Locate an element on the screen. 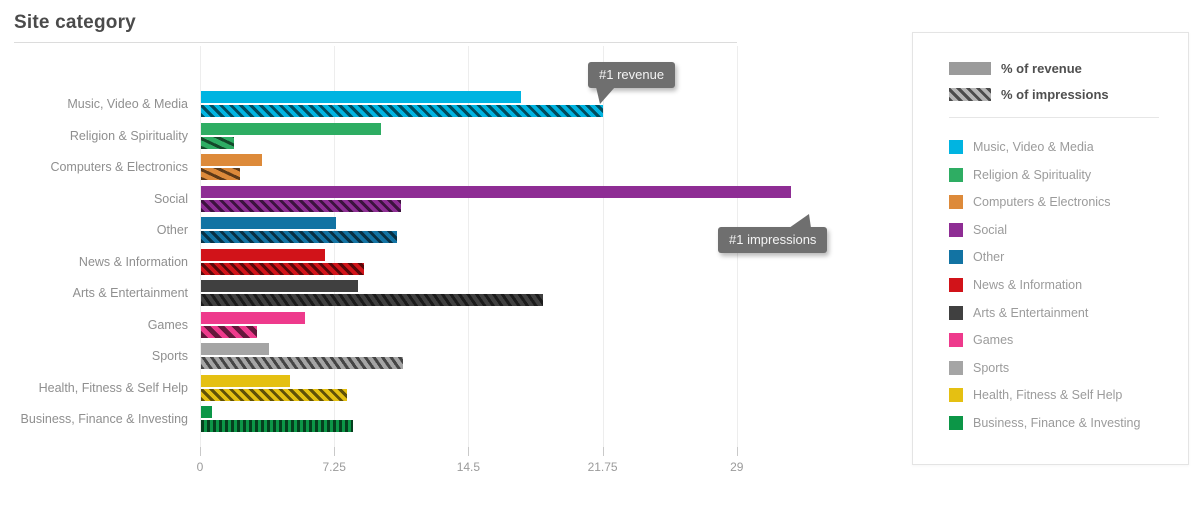 This screenshot has width=1200, height=515. category-label: Arts & Entertainment is located at coordinates (130, 293).